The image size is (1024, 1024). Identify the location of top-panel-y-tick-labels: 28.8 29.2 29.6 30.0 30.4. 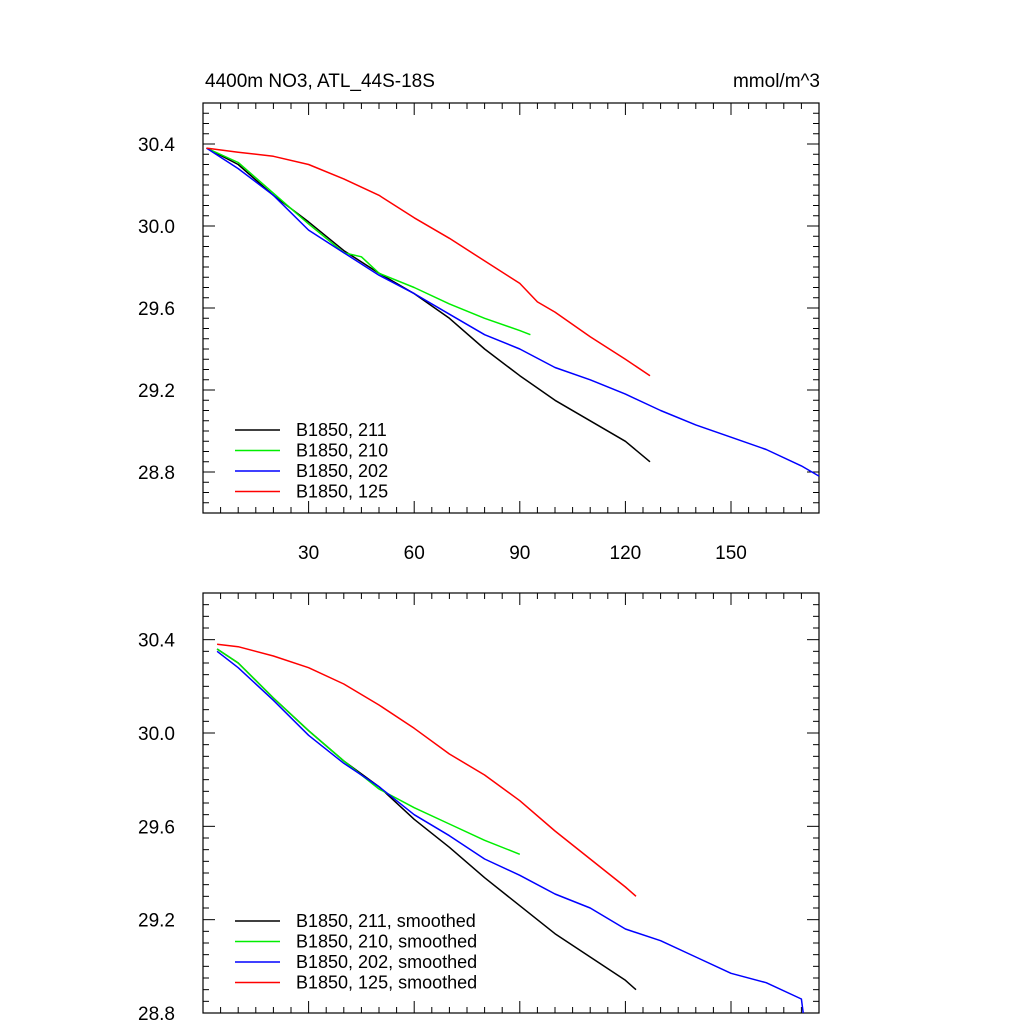
(156, 309).